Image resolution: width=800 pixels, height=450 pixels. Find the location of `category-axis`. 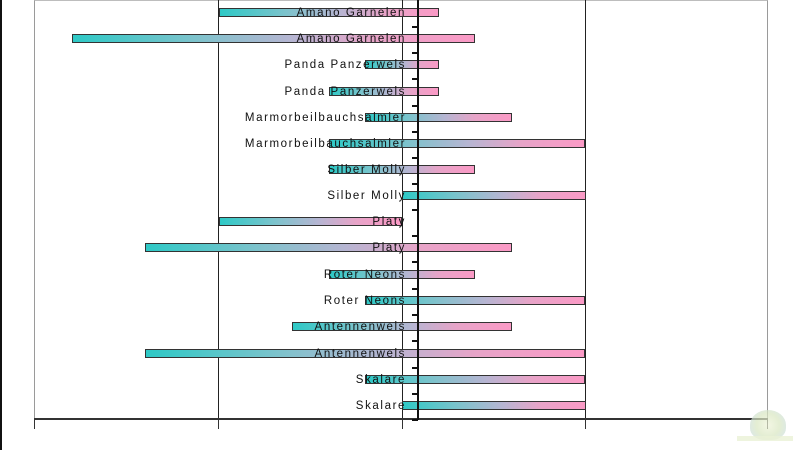

category-axis is located at coordinates (418, 210).